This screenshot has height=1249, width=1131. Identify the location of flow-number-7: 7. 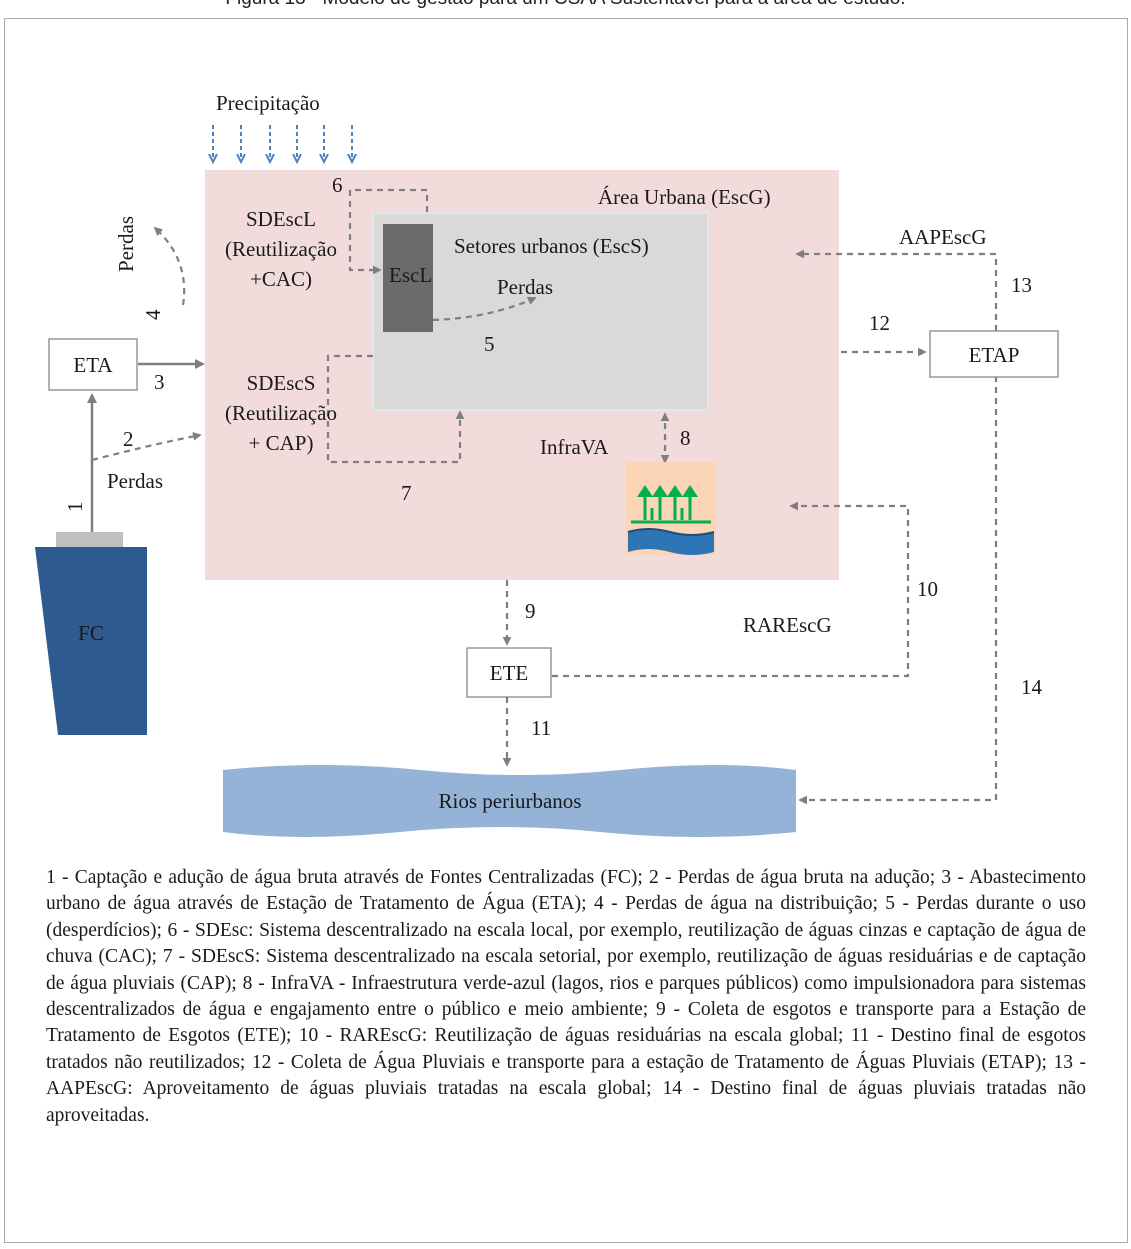
(406, 493).